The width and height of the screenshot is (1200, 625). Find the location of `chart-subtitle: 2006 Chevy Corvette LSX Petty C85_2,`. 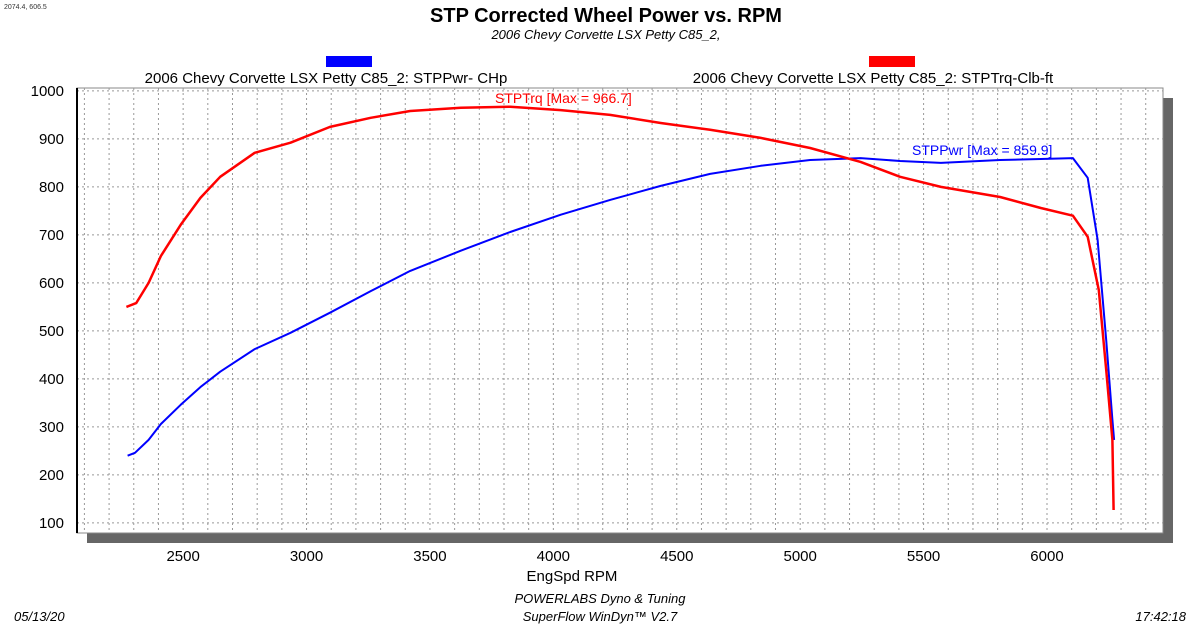

chart-subtitle: 2006 Chevy Corvette LSX Petty C85_2, is located at coordinates (605, 34).